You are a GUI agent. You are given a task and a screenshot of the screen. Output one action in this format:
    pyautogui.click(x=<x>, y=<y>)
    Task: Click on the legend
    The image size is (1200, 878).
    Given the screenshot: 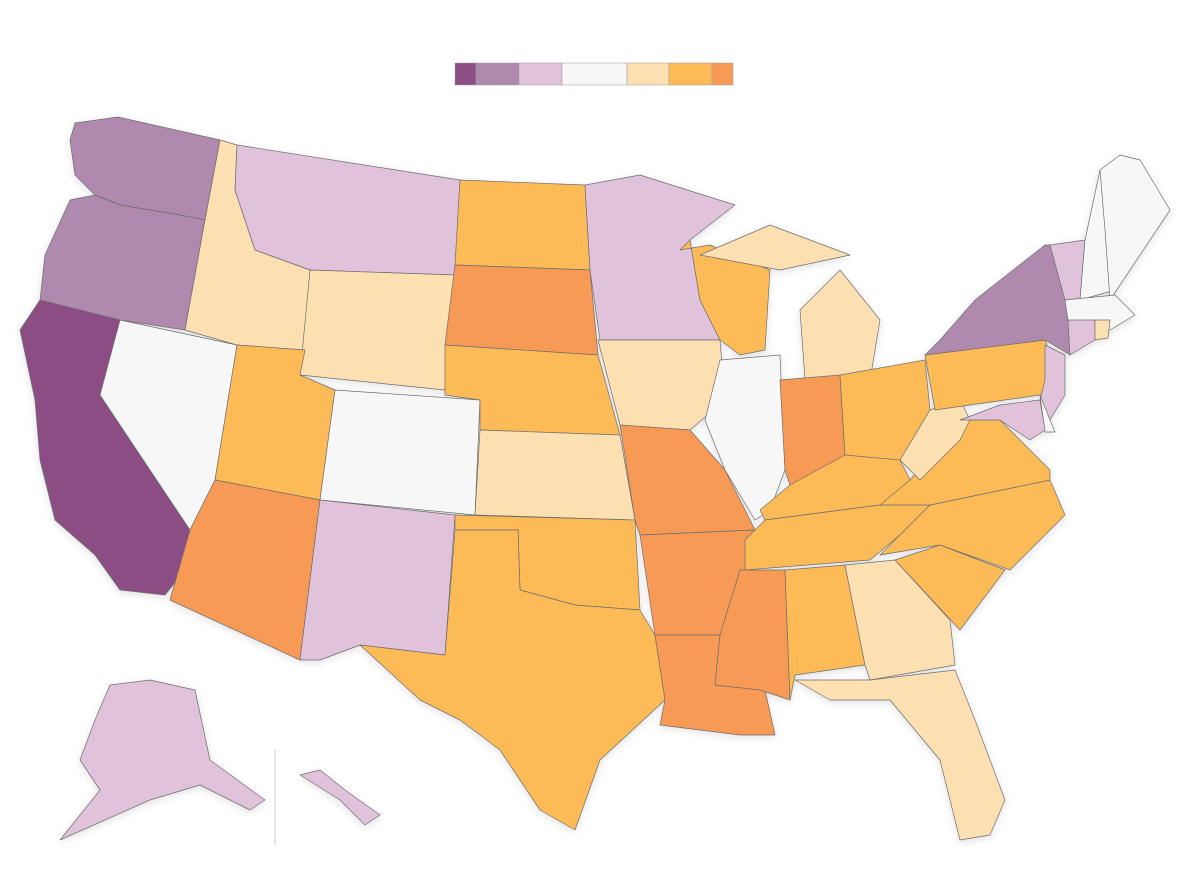 What is the action you would take?
    pyautogui.click(x=594, y=74)
    